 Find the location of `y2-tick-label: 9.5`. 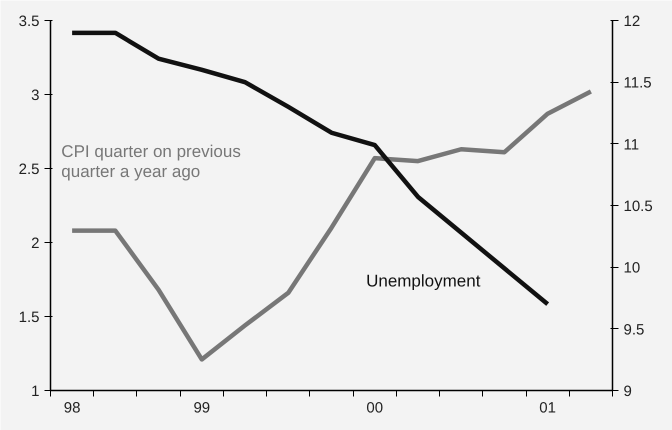

y2-tick-label: 9.5 is located at coordinates (634, 329).